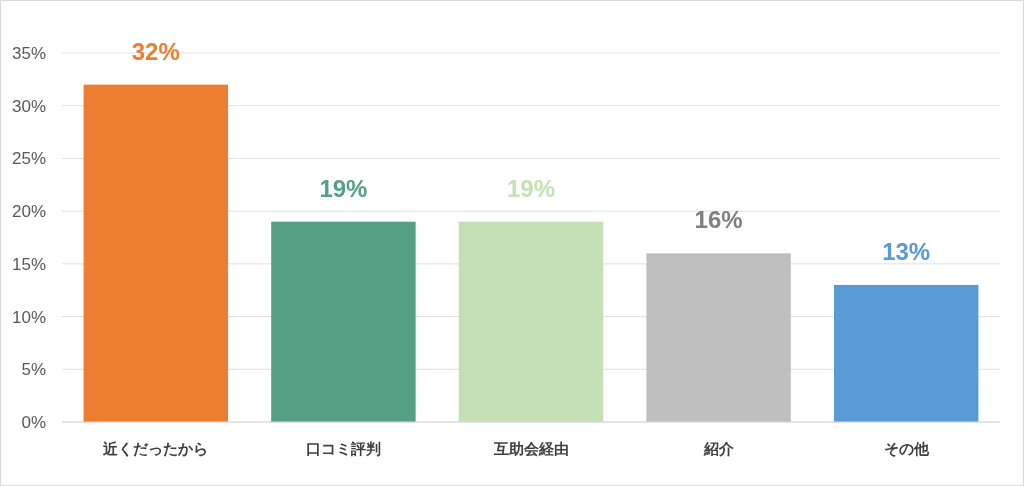  What do you see at coordinates (906, 448) in the screenshot?
I see `x-tick-label: その他` at bounding box center [906, 448].